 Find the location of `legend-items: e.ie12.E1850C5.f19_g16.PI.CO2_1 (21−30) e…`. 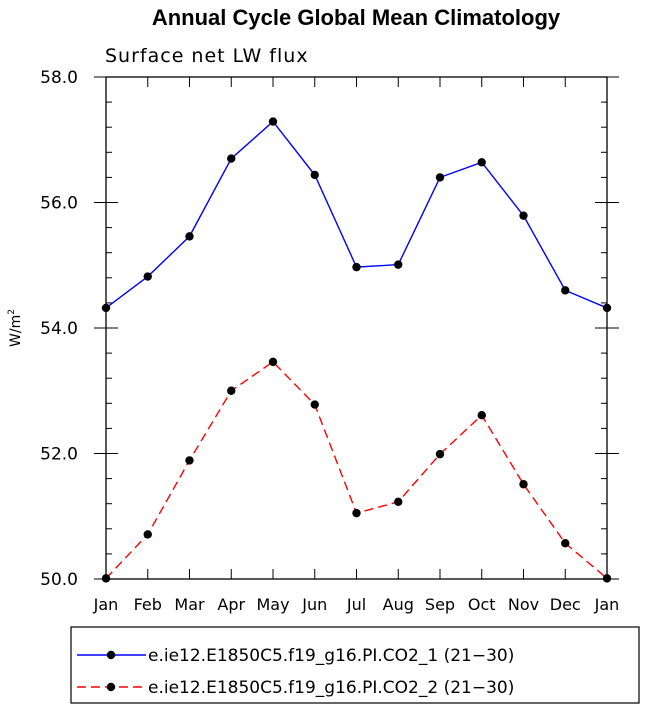

legend-items: e.ie12.E1850C5.f19_g16.PI.CO2_1 (21−30) e… is located at coordinates (295, 672).